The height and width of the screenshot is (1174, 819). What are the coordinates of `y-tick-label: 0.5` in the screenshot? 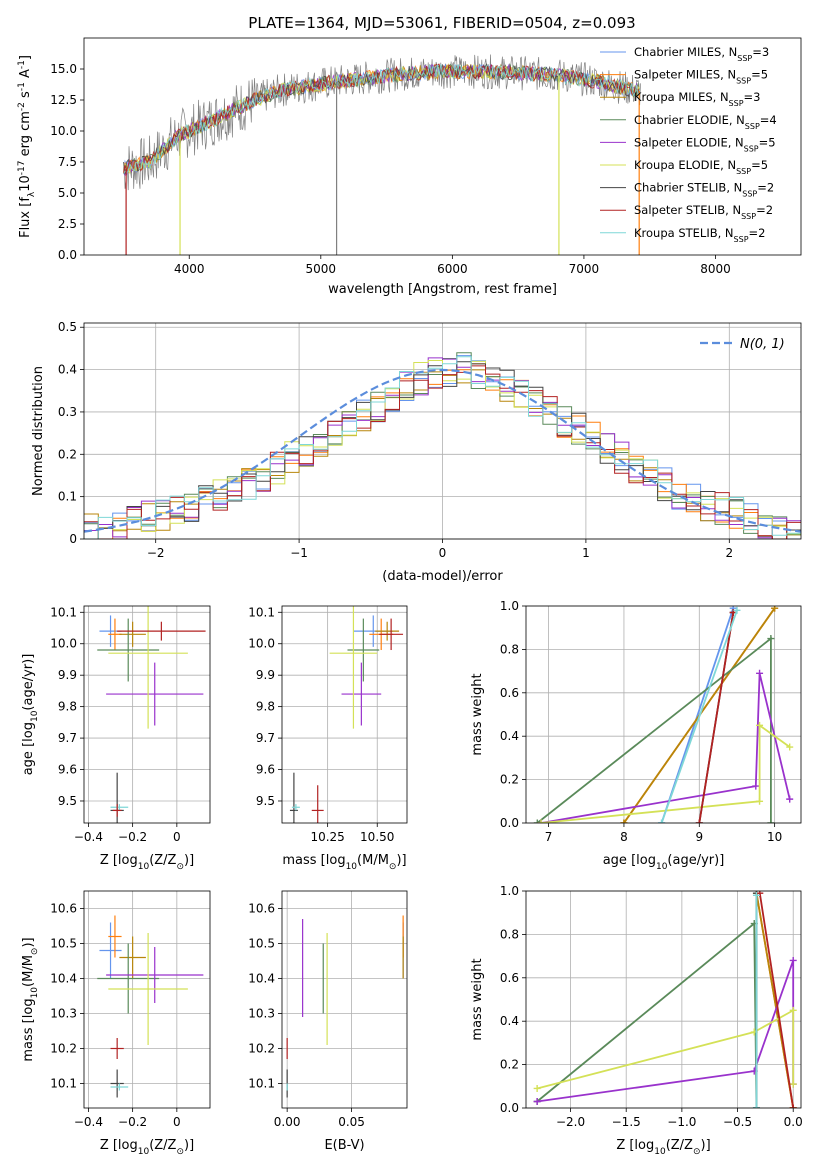 It's located at (67, 327).